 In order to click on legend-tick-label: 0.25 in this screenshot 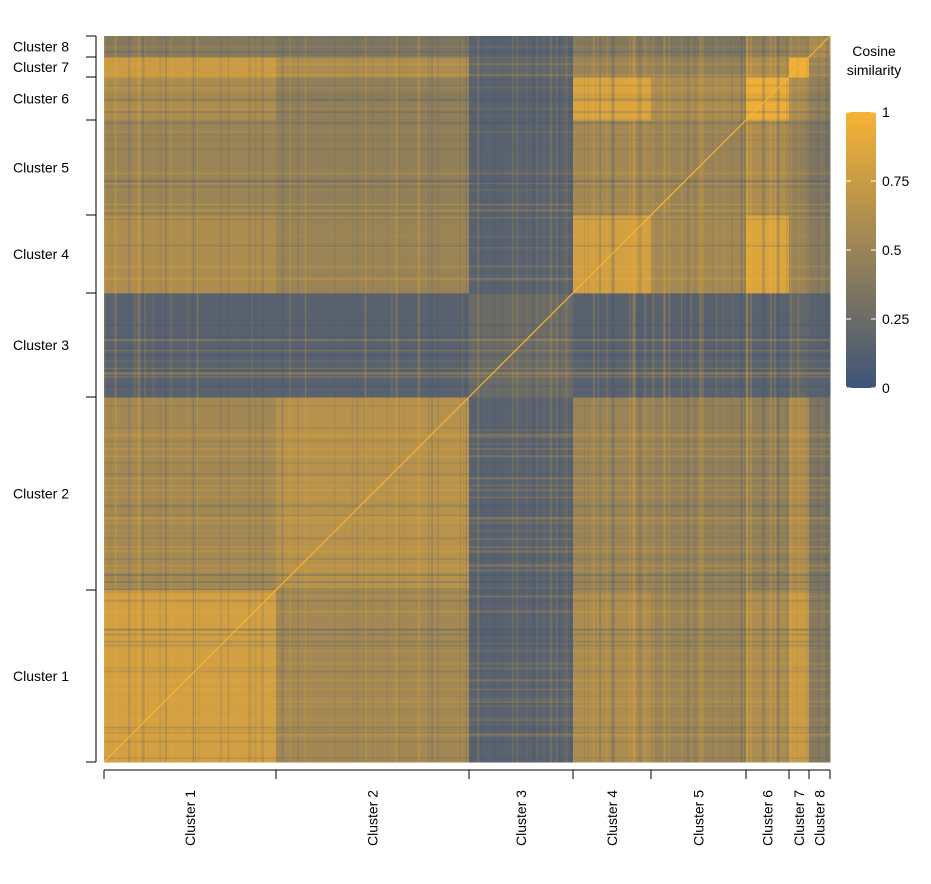, I will do `click(895, 319)`.